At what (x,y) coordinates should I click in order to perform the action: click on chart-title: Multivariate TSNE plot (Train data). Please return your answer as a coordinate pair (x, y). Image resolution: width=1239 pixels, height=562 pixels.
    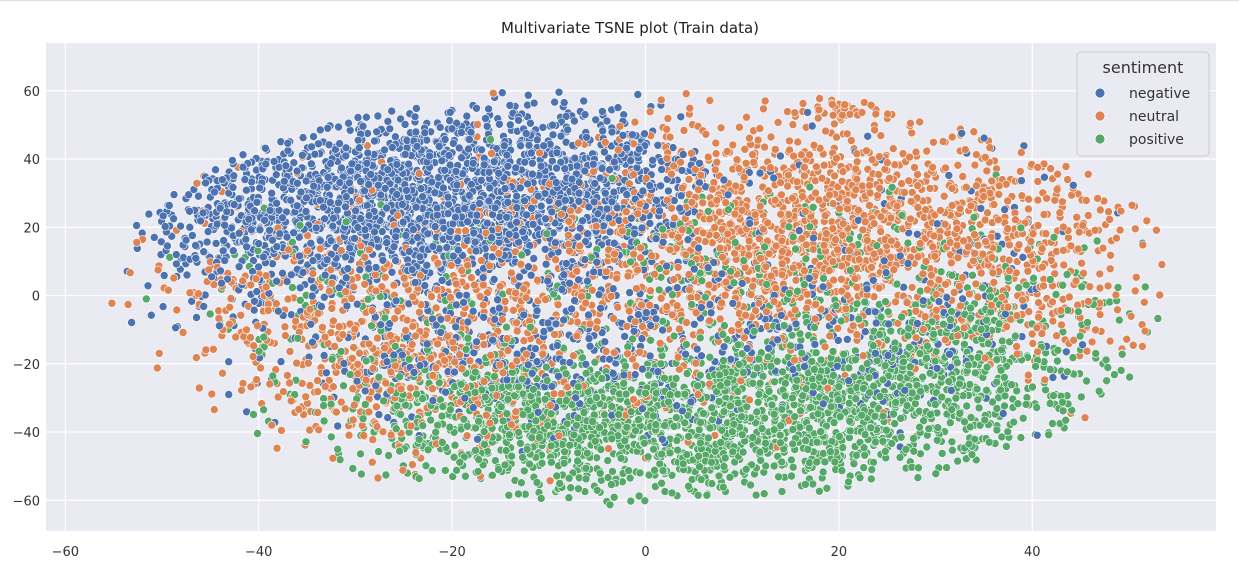
    Looking at the image, I should click on (630, 28).